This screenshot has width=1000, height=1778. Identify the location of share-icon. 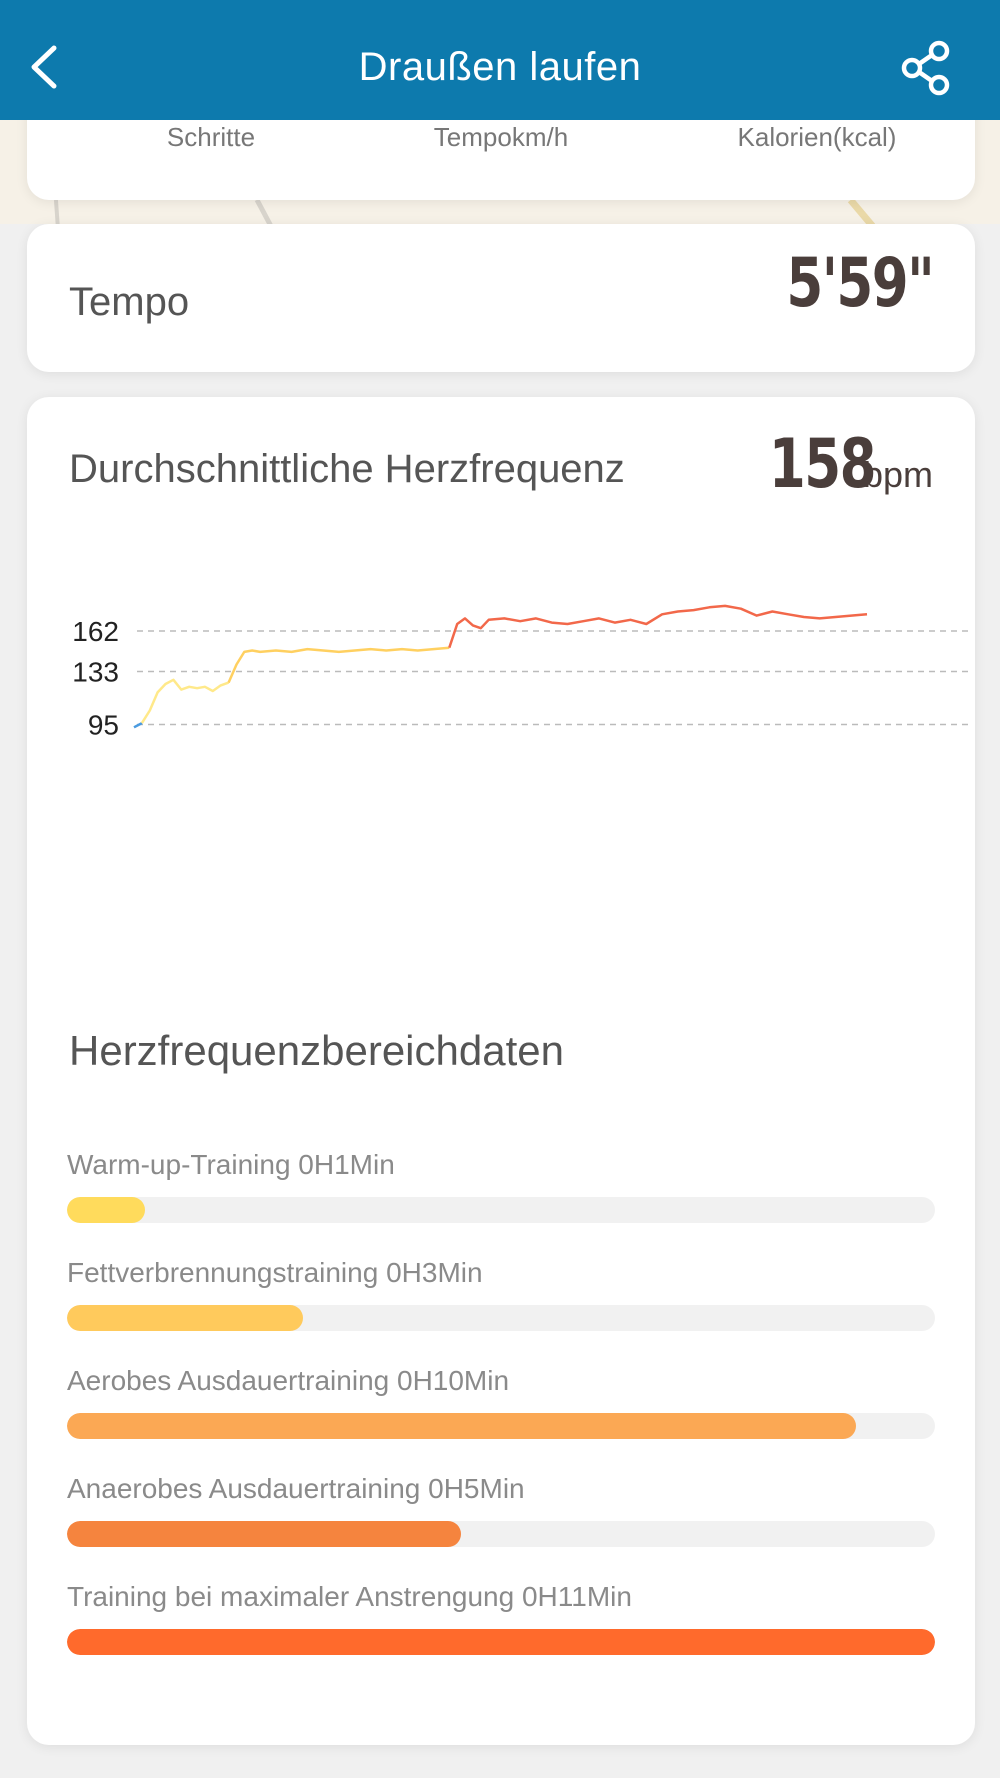
(925, 68).